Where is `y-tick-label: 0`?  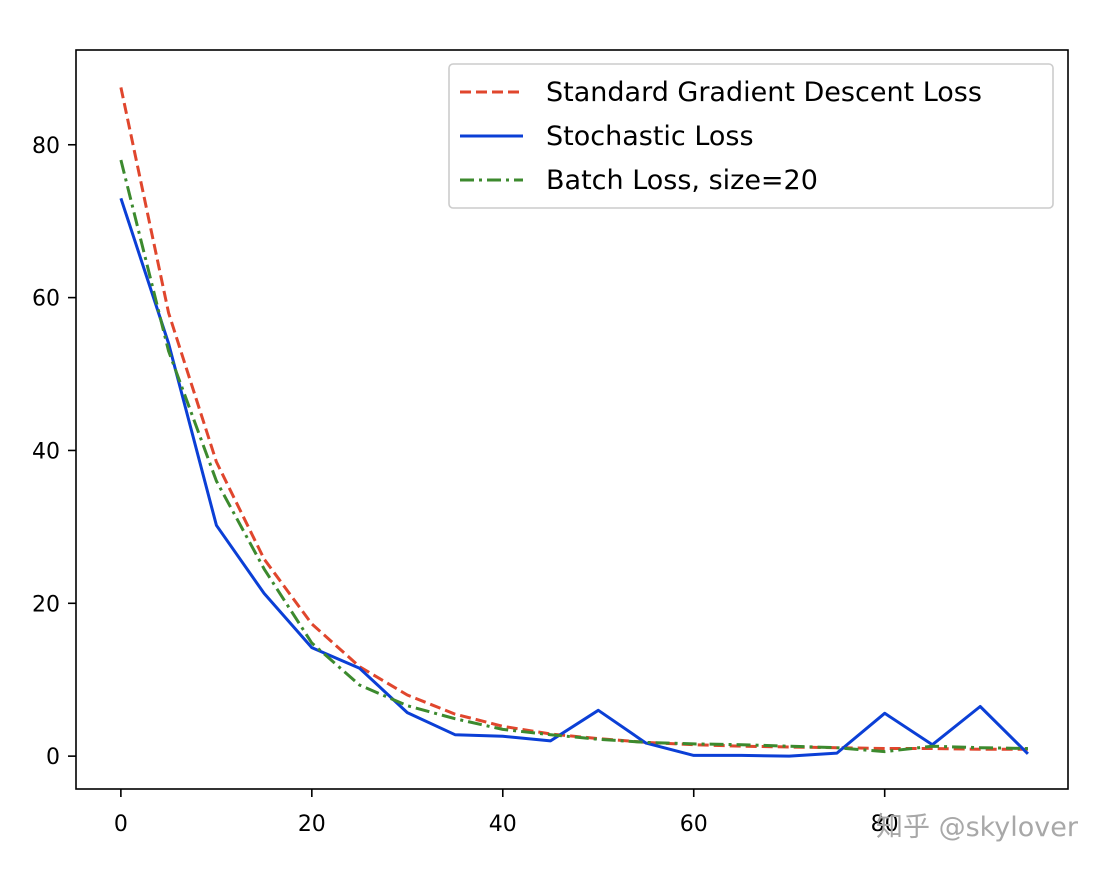 y-tick-label: 0 is located at coordinates (53, 757).